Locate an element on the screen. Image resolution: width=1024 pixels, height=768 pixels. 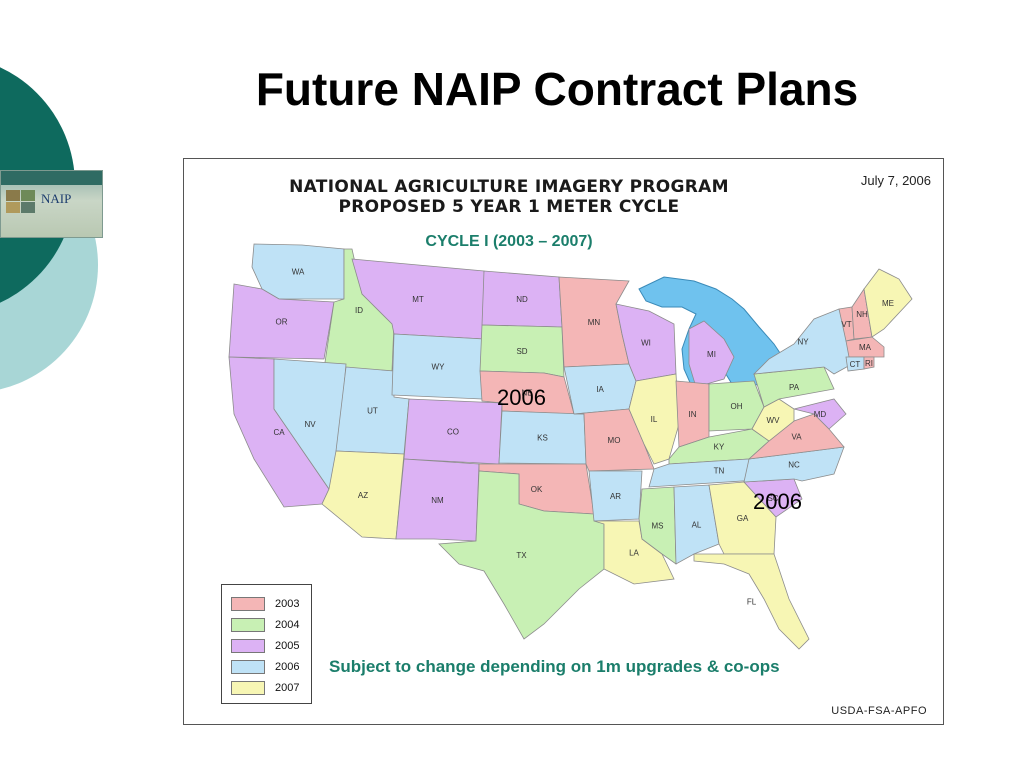
state-label-wa: WA is located at coordinates (298, 272).